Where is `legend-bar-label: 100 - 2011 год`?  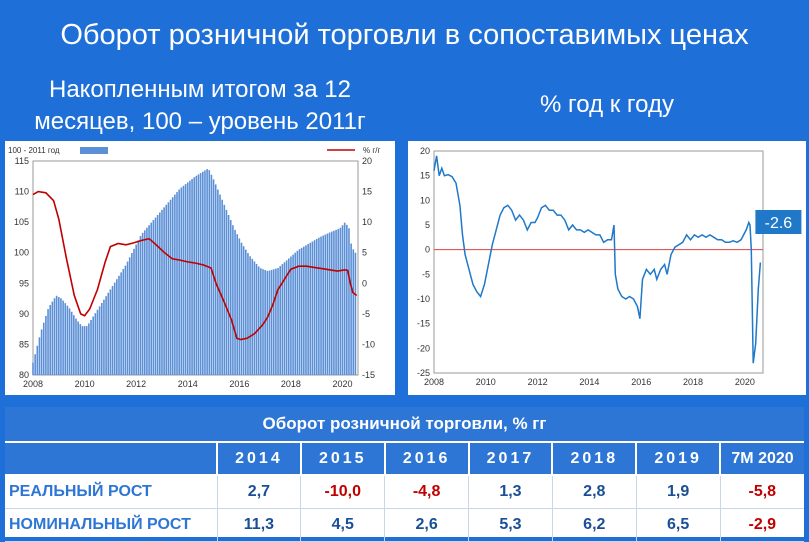 legend-bar-label: 100 - 2011 год is located at coordinates (34, 150).